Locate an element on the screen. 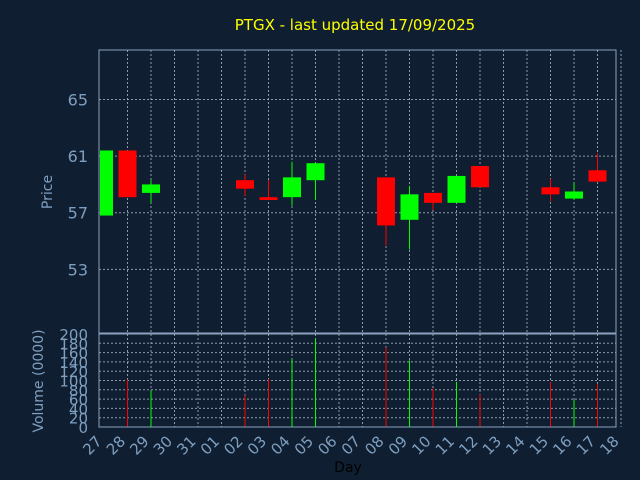 This screenshot has height=480, width=640. volume-y-tick-label: 20 is located at coordinates (78, 419).